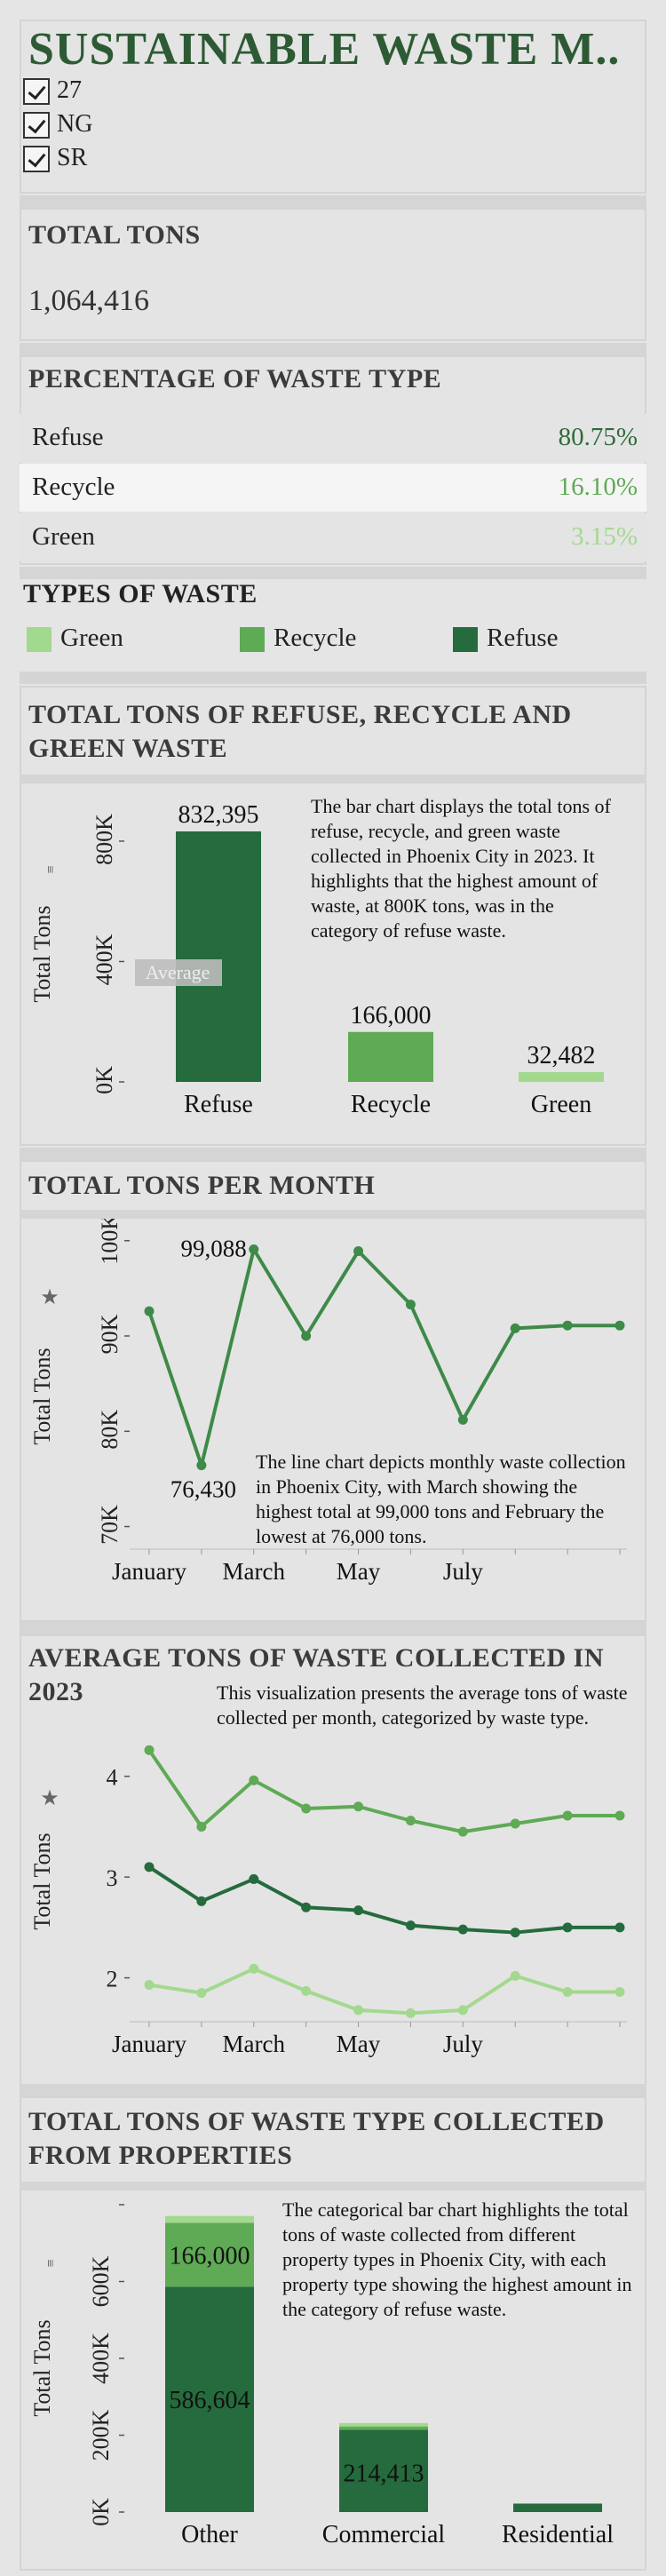 The width and height of the screenshot is (666, 2576). What do you see at coordinates (72, 157) in the screenshot?
I see `filter-label-sr: SR` at bounding box center [72, 157].